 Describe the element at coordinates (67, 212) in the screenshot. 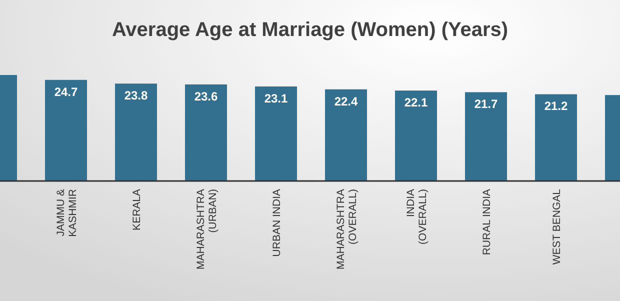

I see `x-tick-label: JAMMU & KASHMIR` at that location.